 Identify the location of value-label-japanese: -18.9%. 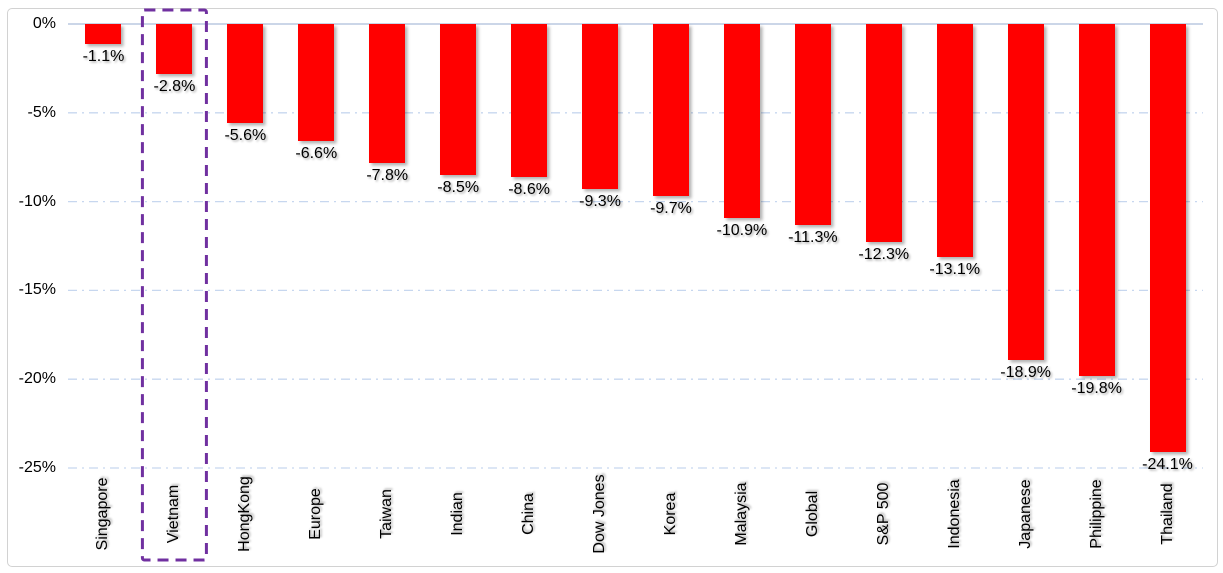
(1025, 372).